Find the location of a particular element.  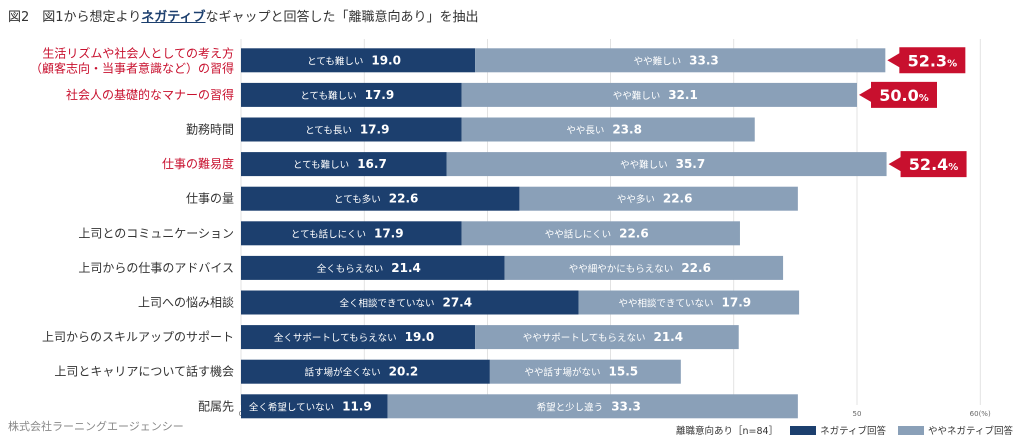

chart-title: 図2 図1から想定よりネガティブなギャップと回答した「離職意向あり」を抽出 is located at coordinates (243, 15).